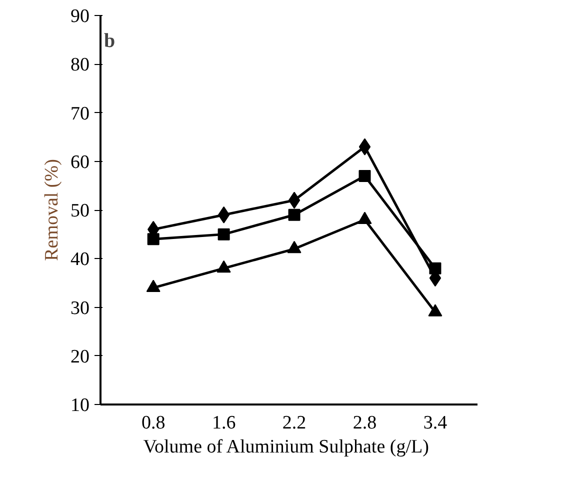 This screenshot has width=577, height=489. Describe the element at coordinates (153, 423) in the screenshot. I see `x-tick-label: 0.8` at that location.